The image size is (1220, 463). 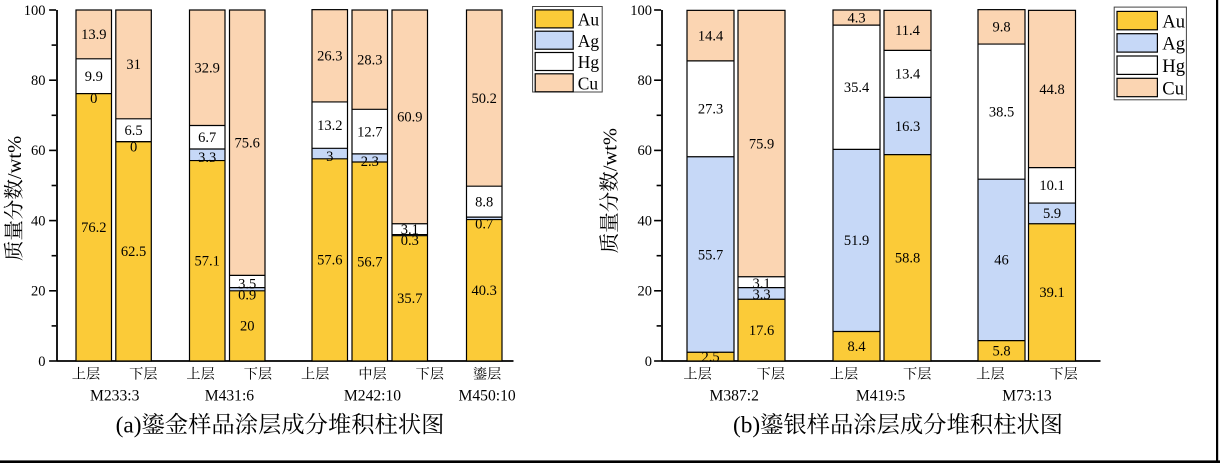 I want to click on svg-text: 5.9, so click(x=1052, y=214).